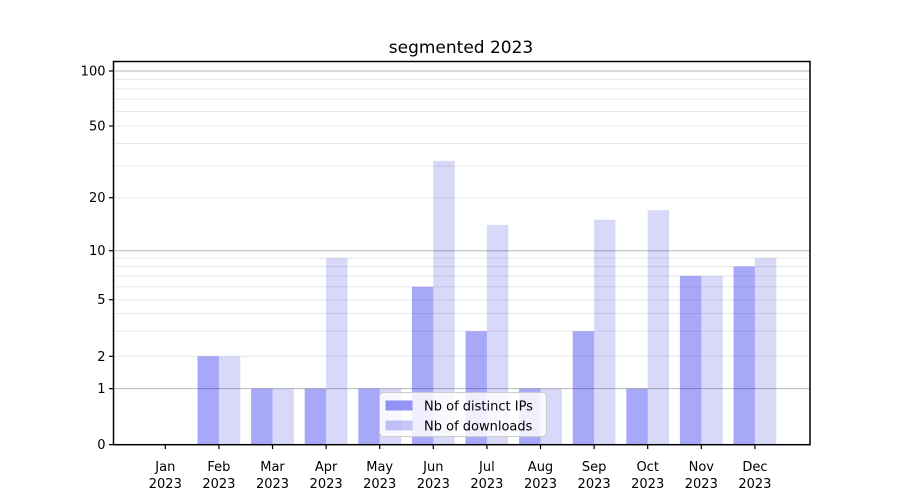  Describe the element at coordinates (765, 351) in the screenshot. I see `bar-downloads-dec` at that location.